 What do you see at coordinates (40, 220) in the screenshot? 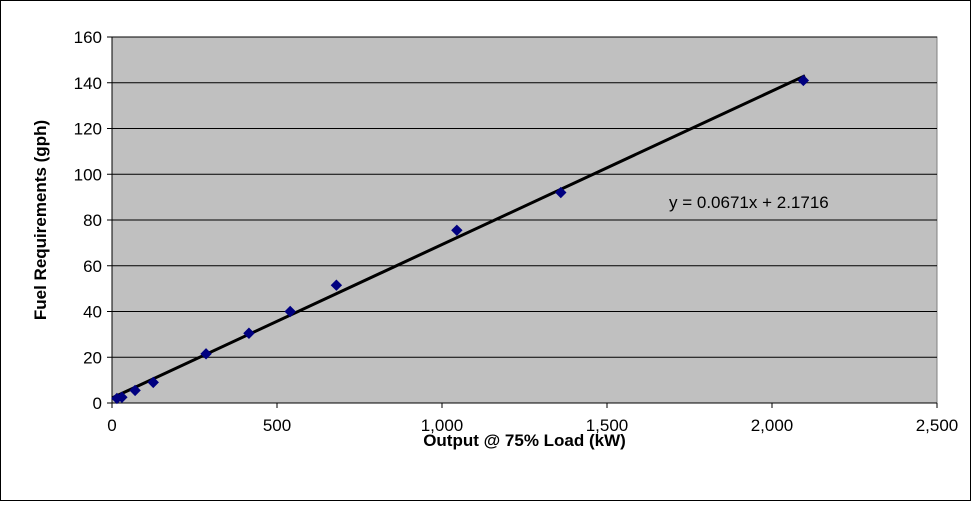
I see `y-axis-title: Fuel Requirements (gph)` at bounding box center [40, 220].